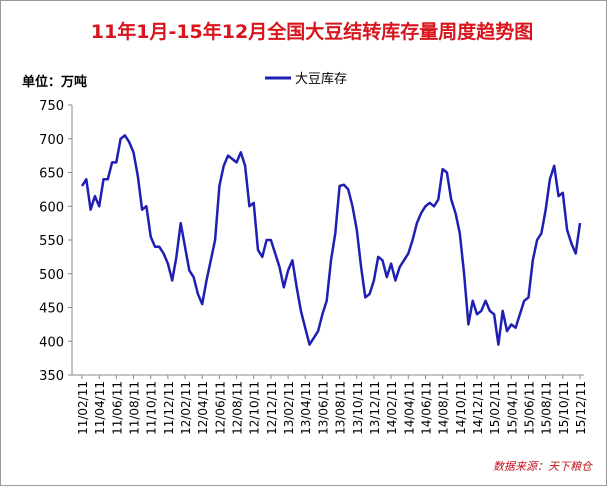 Image resolution: width=607 pixels, height=486 pixels. Describe the element at coordinates (495, 408) in the screenshot. I see `x-tick-label: 15/02/11` at that location.